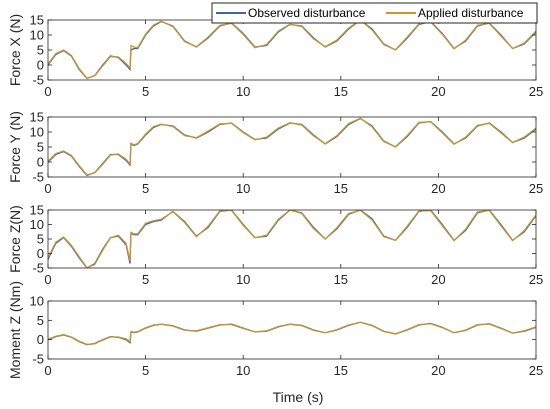  Describe the element at coordinates (471, 13) in the screenshot. I see `legend-label-applied: Applied disturbance` at that location.